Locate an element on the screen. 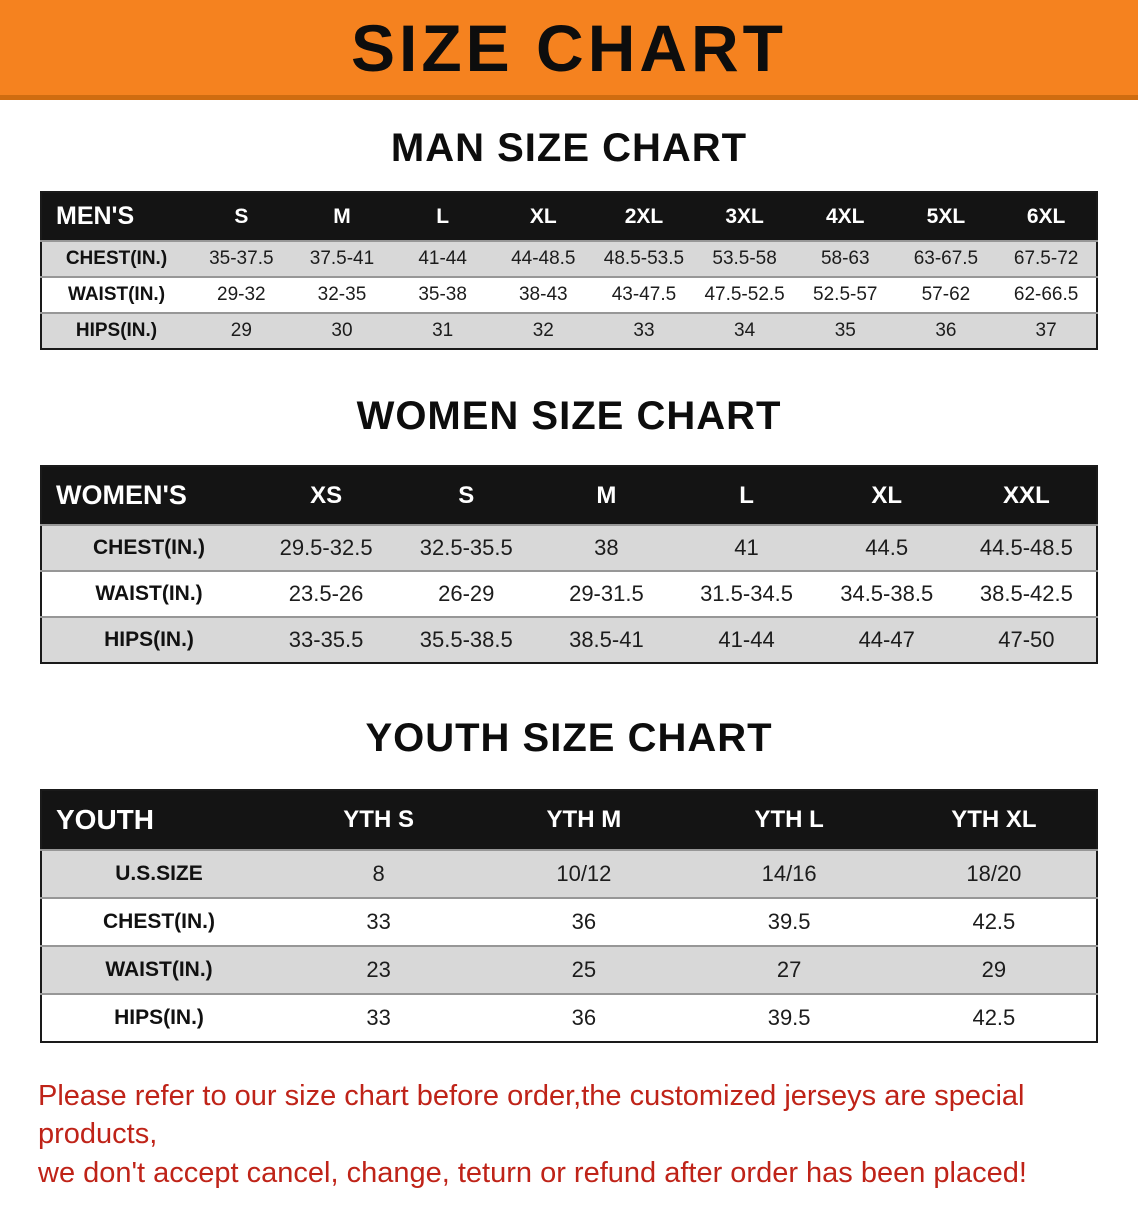 The width and height of the screenshot is (1138, 1216). measure-value: 37 is located at coordinates (1046, 330).